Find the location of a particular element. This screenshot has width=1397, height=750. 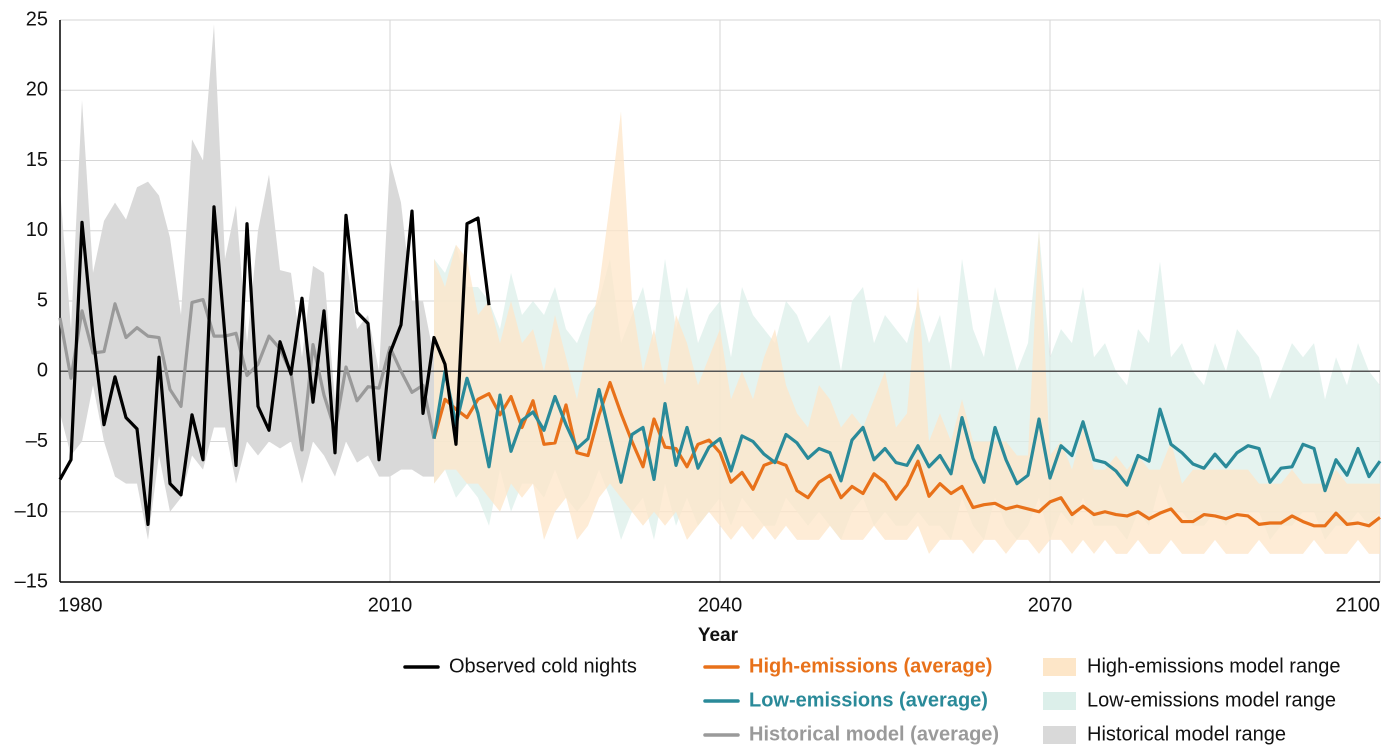

y-tick-label: 5 is located at coordinates (42, 300).